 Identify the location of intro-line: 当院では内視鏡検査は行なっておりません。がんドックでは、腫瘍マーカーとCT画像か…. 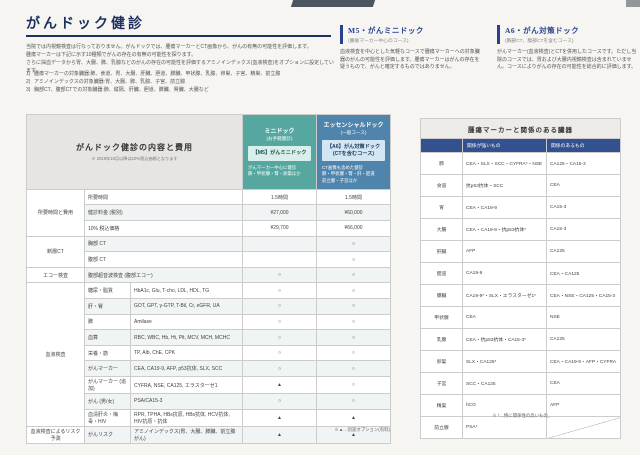
(169, 47).